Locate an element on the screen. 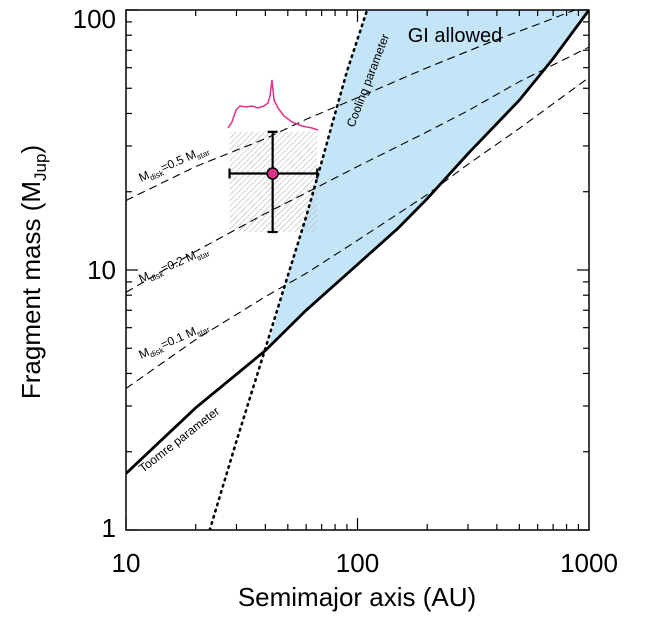  line-profile-sketch is located at coordinates (273, 105).